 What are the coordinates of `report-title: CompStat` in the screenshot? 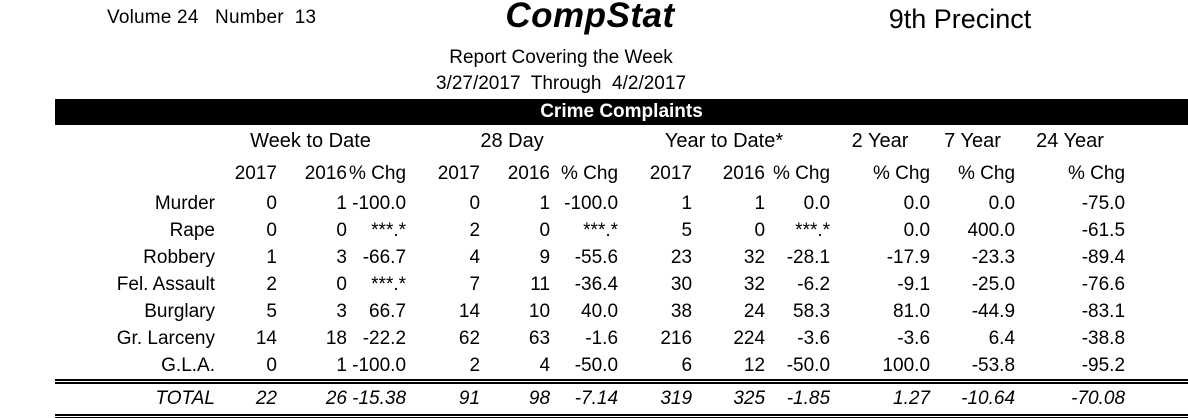 It's located at (590, 17).